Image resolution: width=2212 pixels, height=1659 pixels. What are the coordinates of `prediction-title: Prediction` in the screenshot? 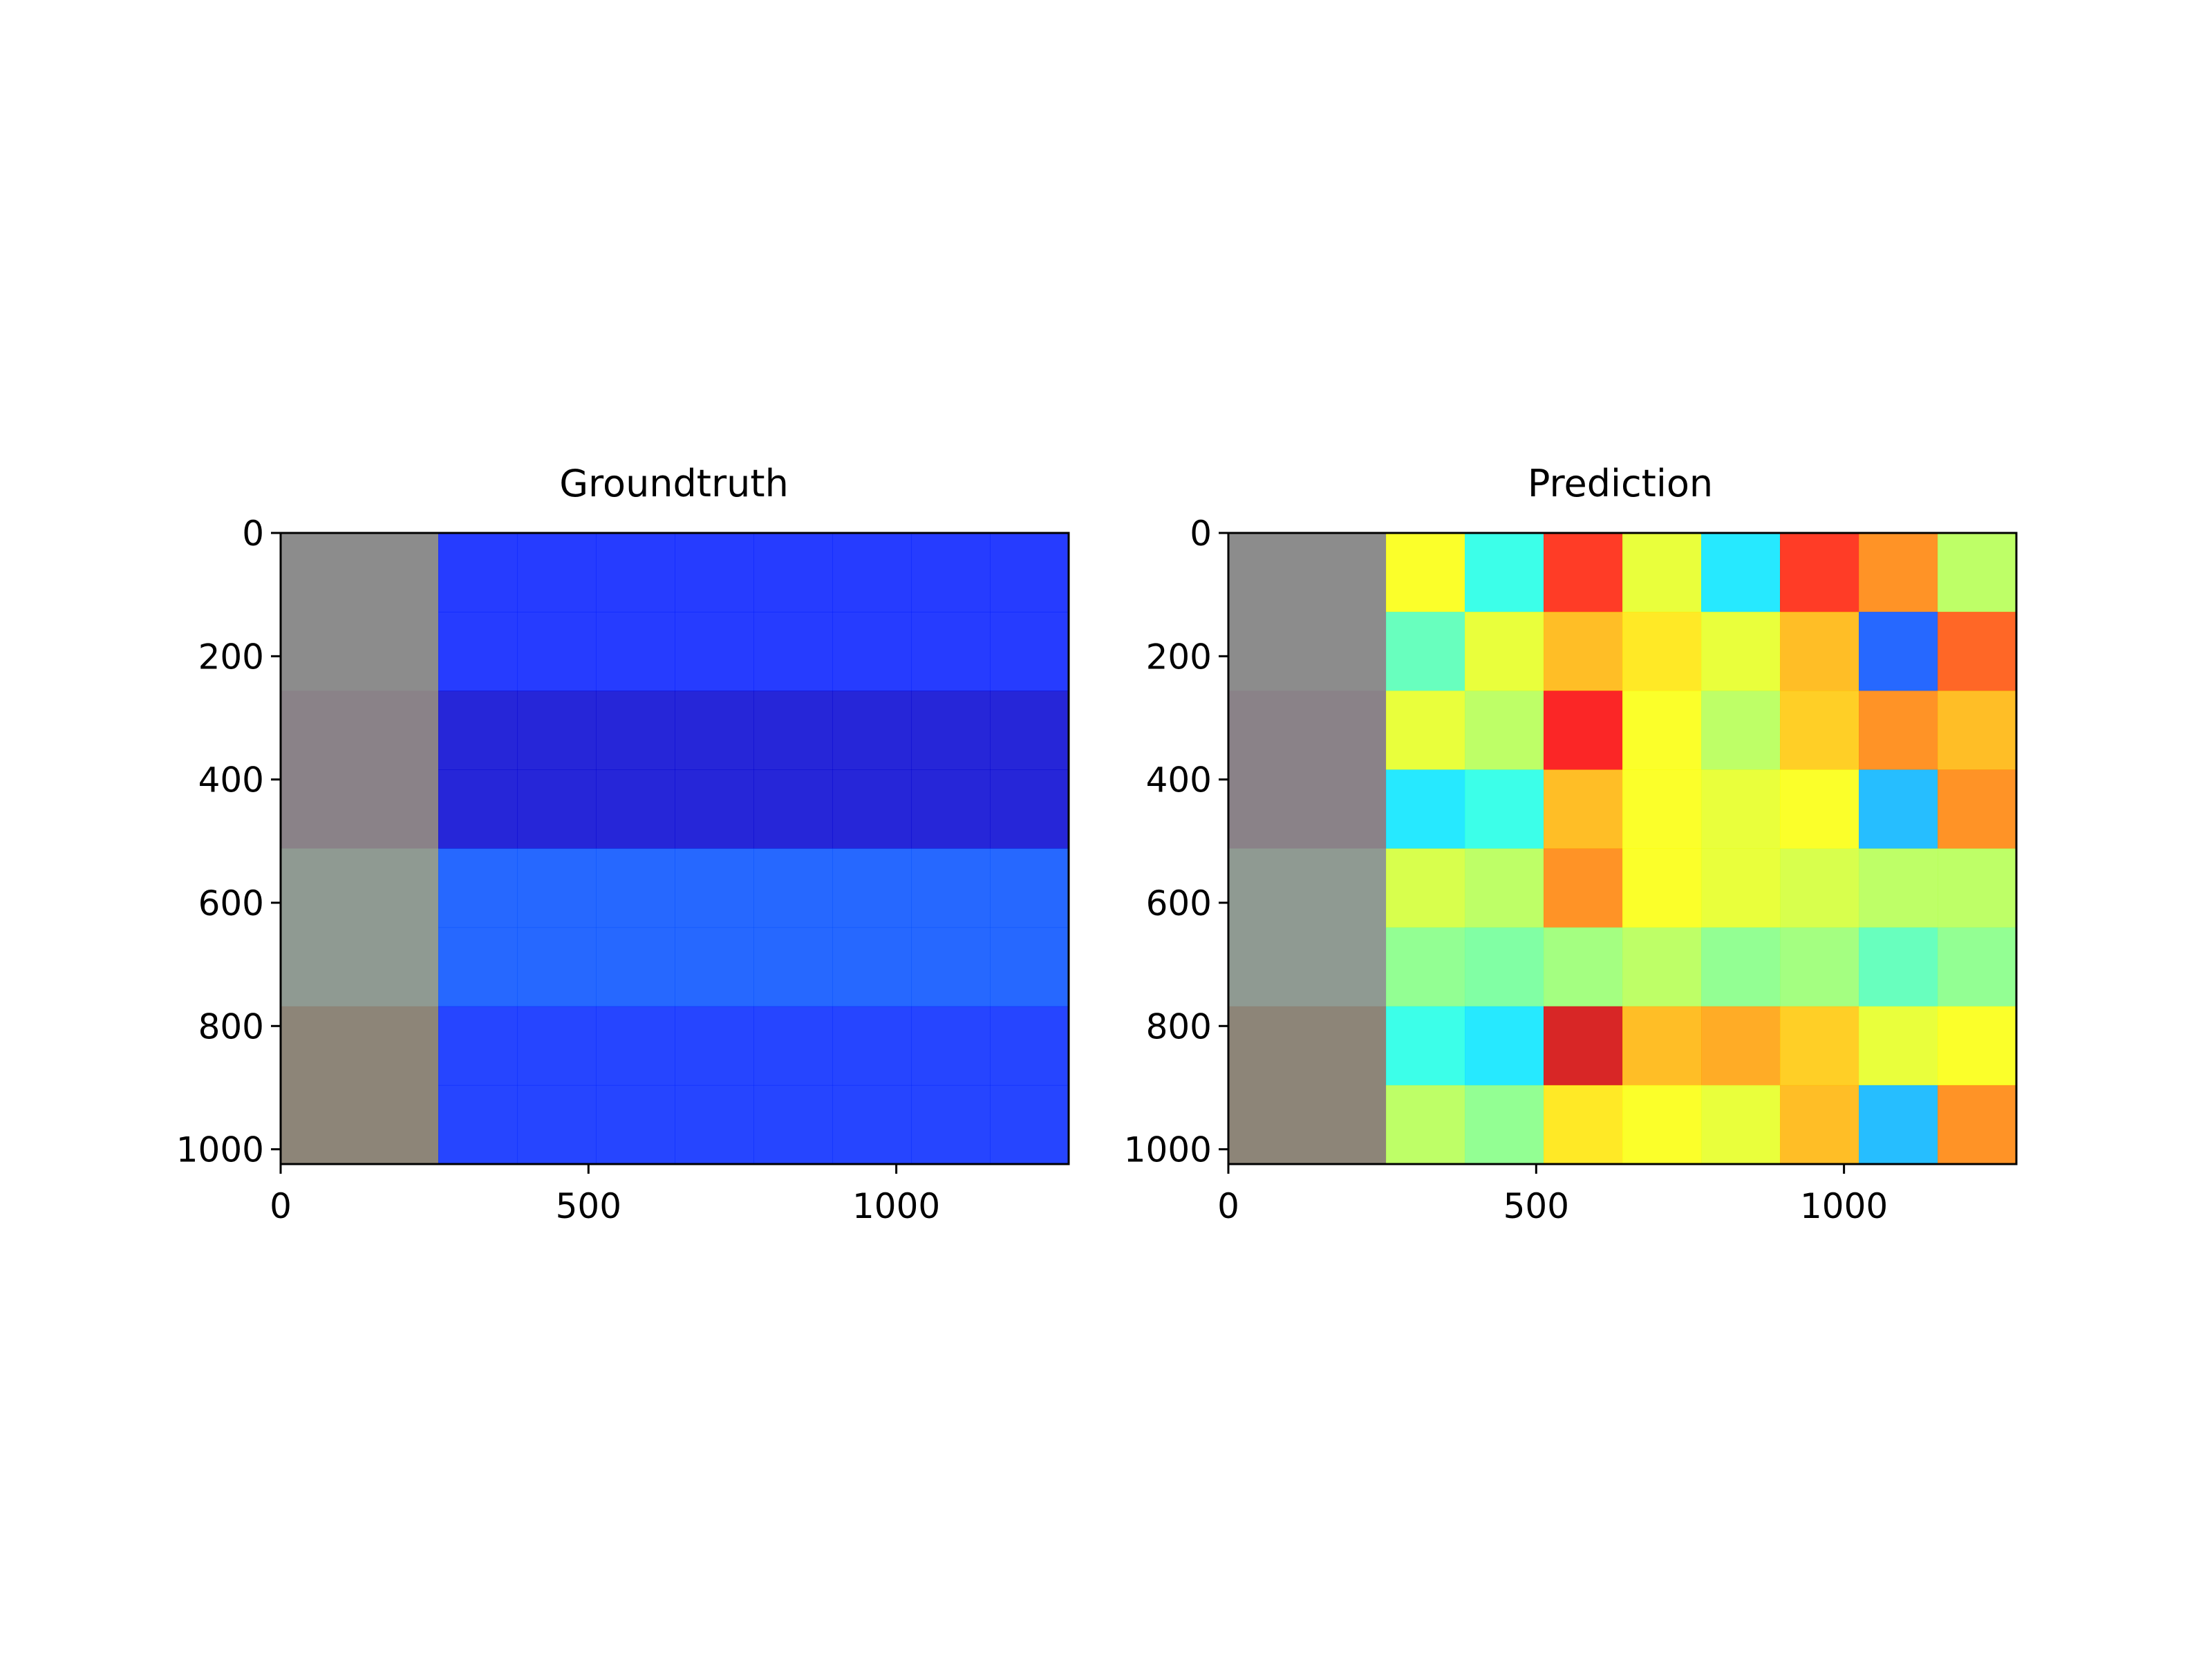 It's located at (1620, 483).